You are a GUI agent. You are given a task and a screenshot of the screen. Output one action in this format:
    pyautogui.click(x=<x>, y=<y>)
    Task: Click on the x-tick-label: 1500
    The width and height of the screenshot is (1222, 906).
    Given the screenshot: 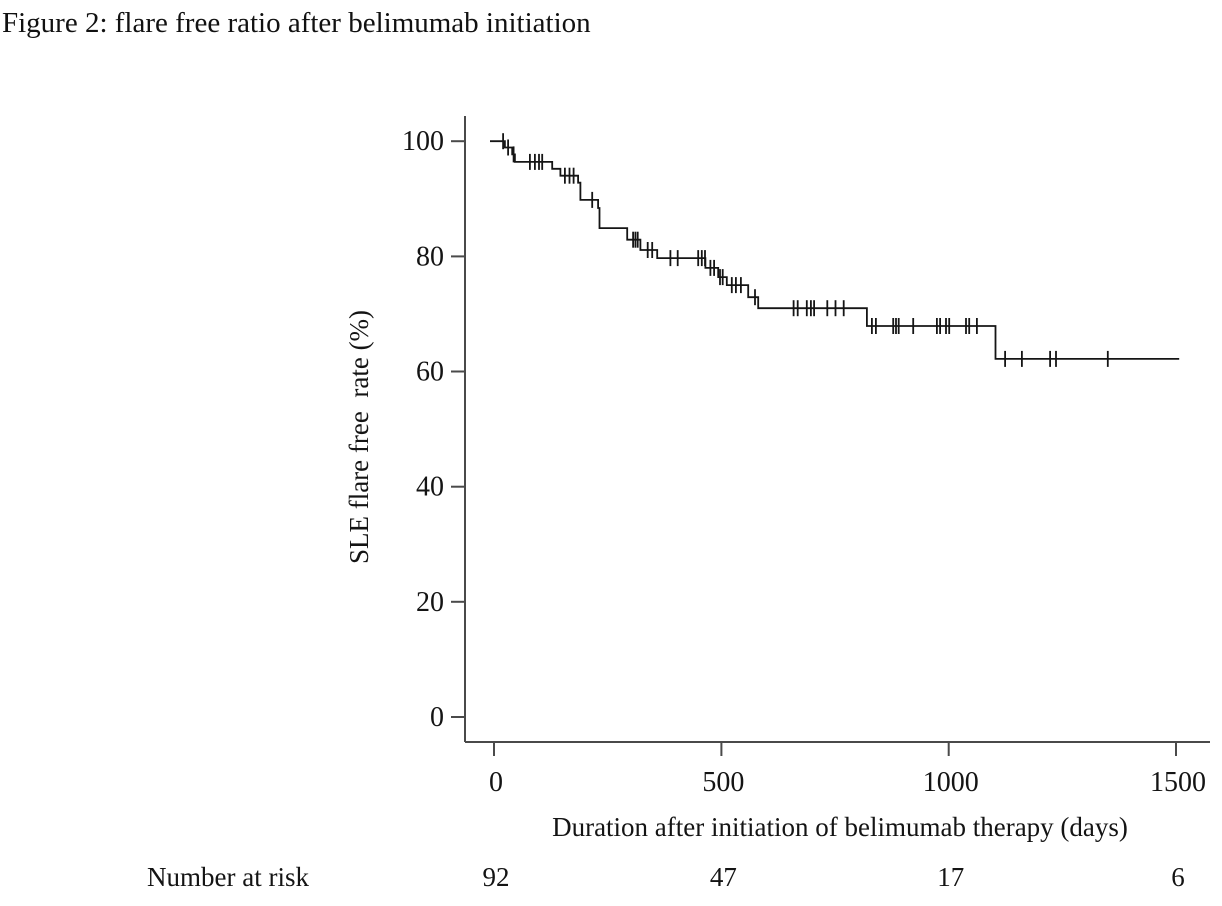 What is the action you would take?
    pyautogui.click(x=1178, y=782)
    